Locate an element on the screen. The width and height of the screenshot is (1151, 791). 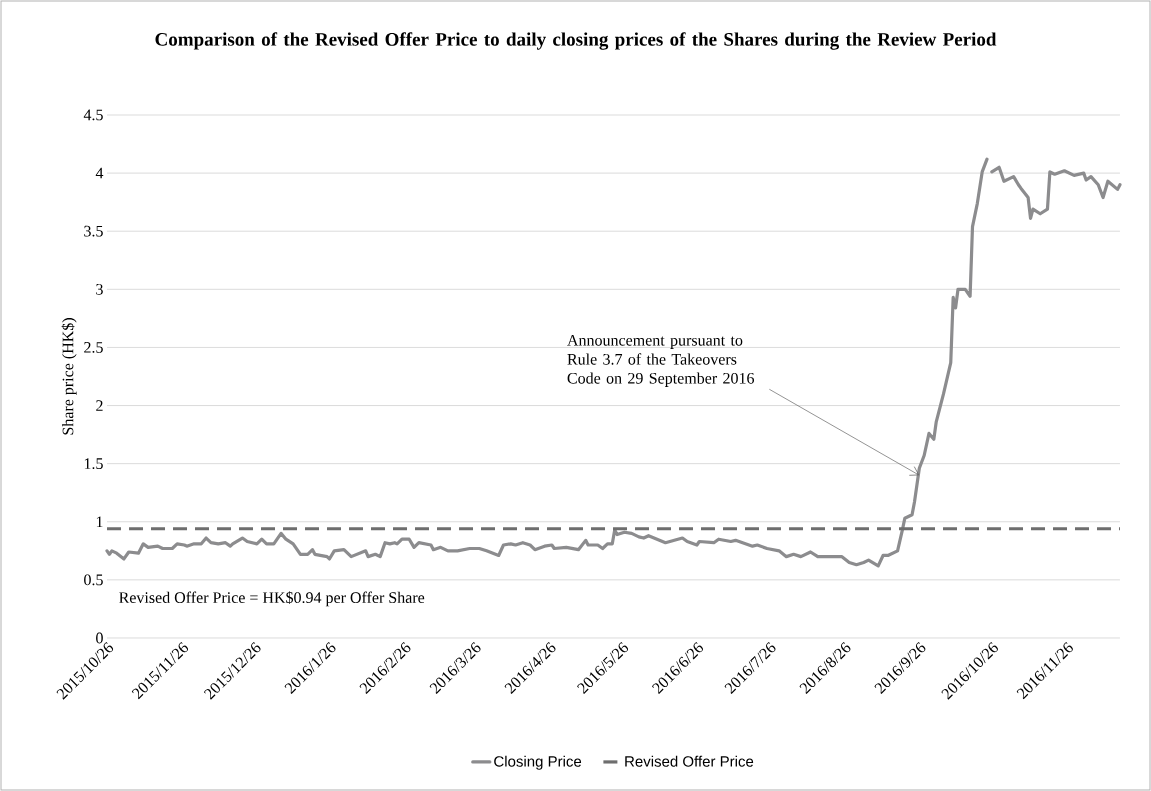
y-tick-label: 0 is located at coordinates (99, 638).